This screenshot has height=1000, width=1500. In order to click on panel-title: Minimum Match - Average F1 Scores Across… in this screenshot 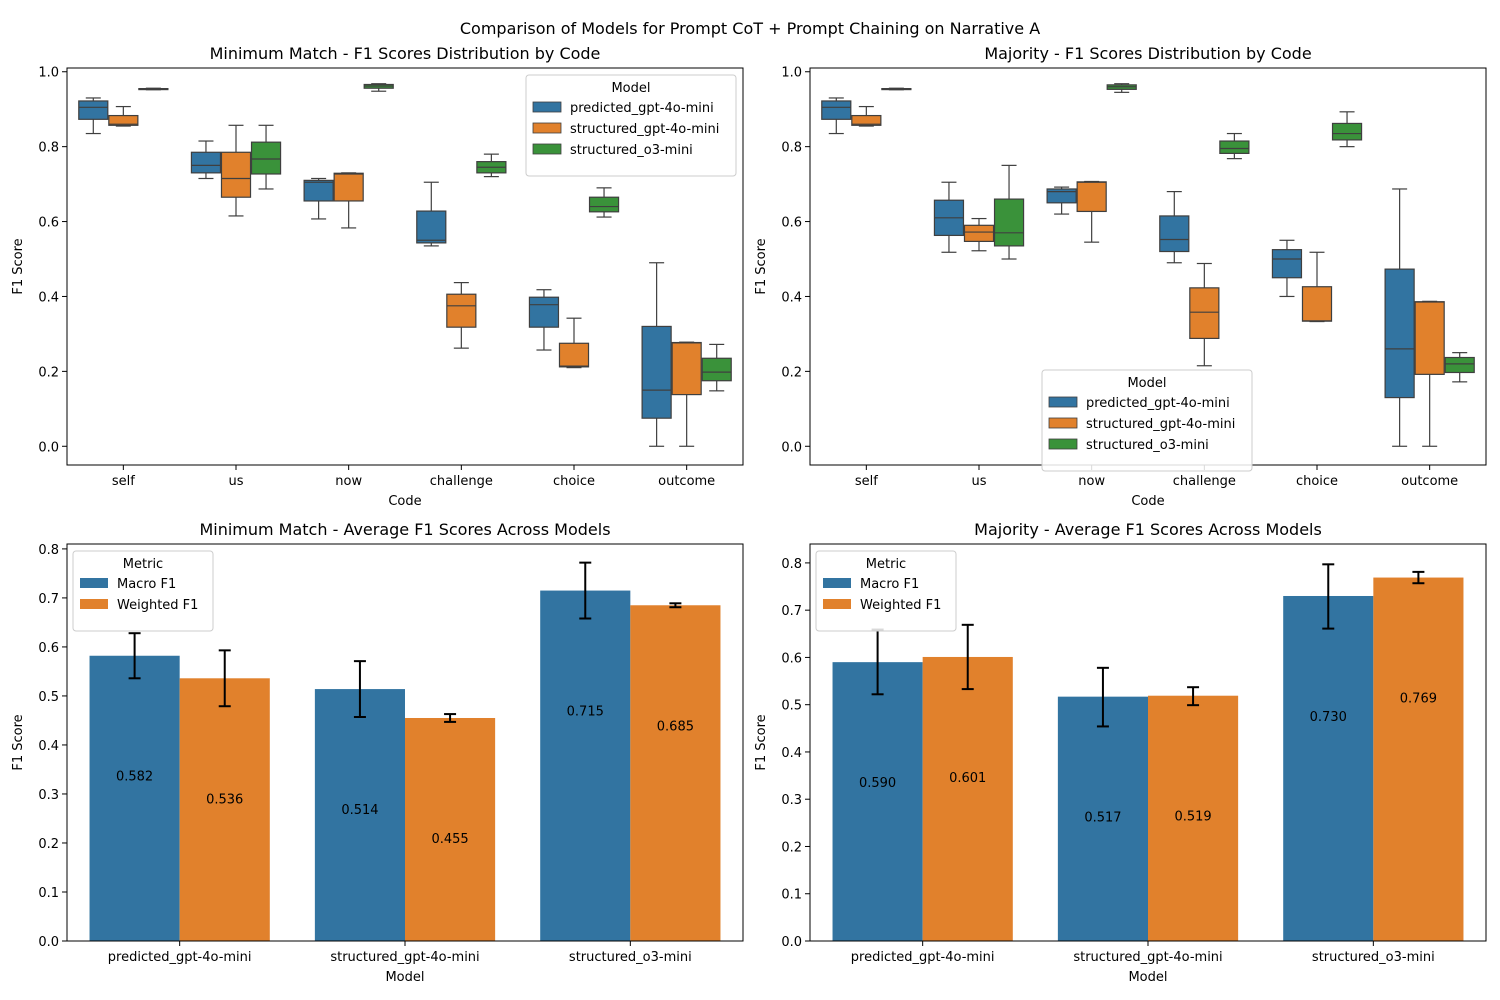, I will do `click(404, 529)`.